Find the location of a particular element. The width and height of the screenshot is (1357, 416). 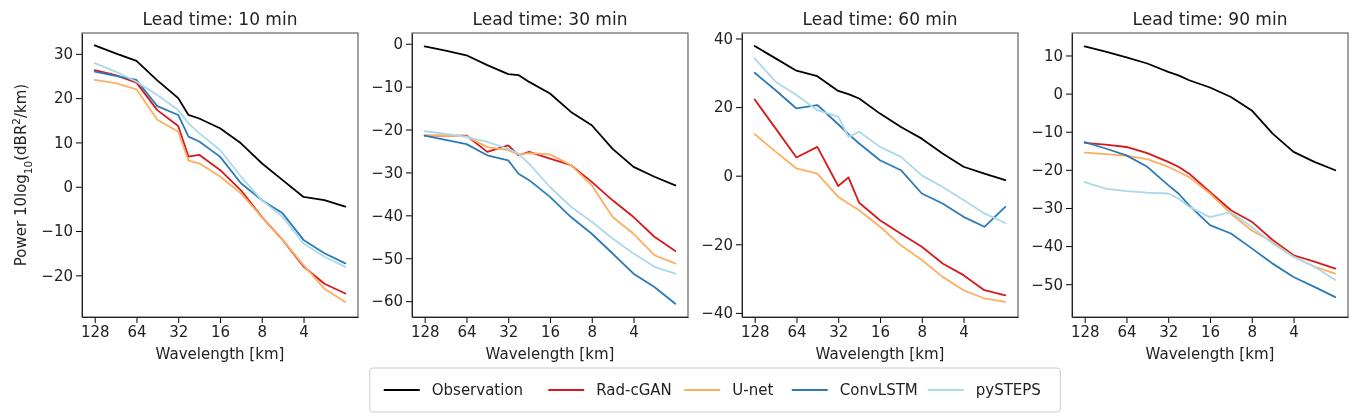

chart-title: Lead time: 60 min is located at coordinates (880, 19).